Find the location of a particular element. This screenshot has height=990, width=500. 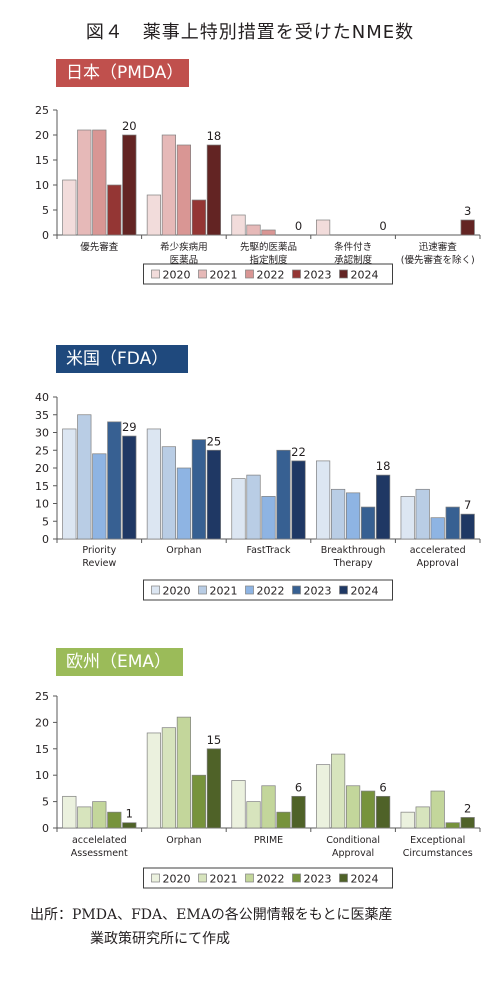

y-tick-label: 30 is located at coordinates (42, 433).